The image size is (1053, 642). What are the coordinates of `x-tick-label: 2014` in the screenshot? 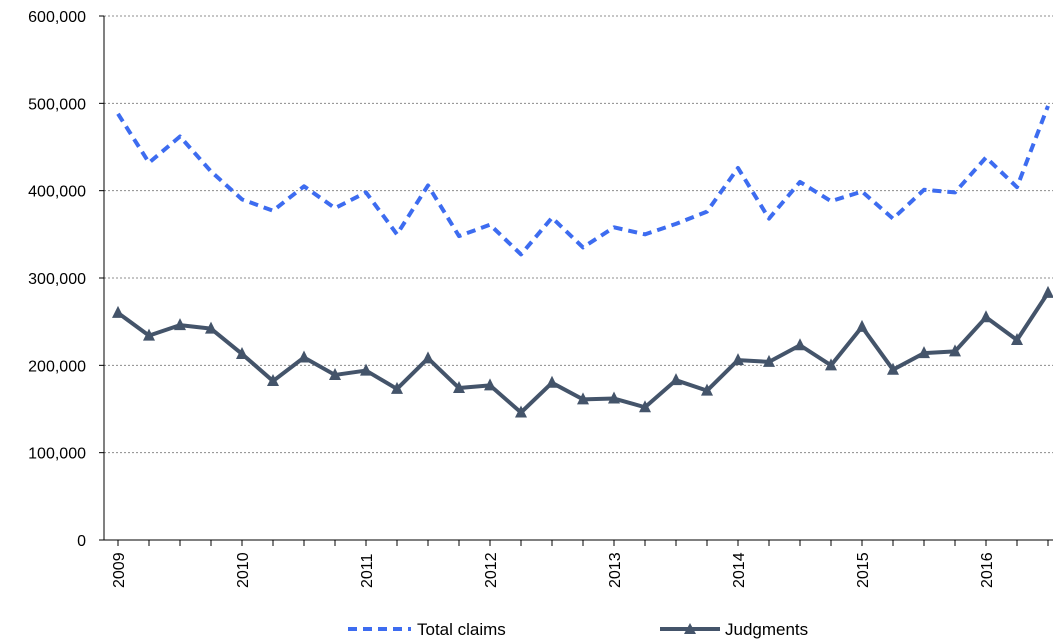 It's located at (739, 570).